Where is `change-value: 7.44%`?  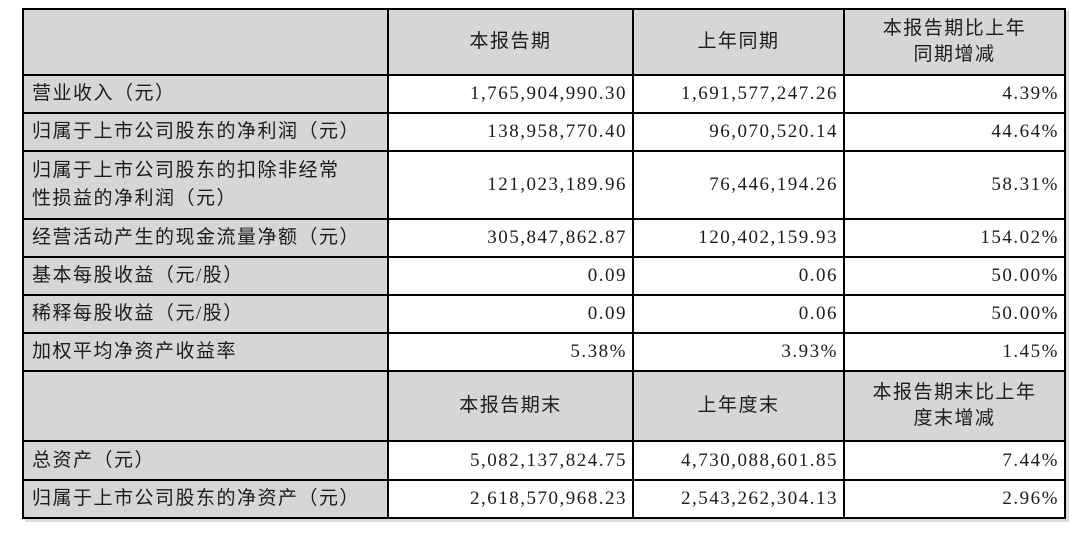 change-value: 7.44% is located at coordinates (954, 460).